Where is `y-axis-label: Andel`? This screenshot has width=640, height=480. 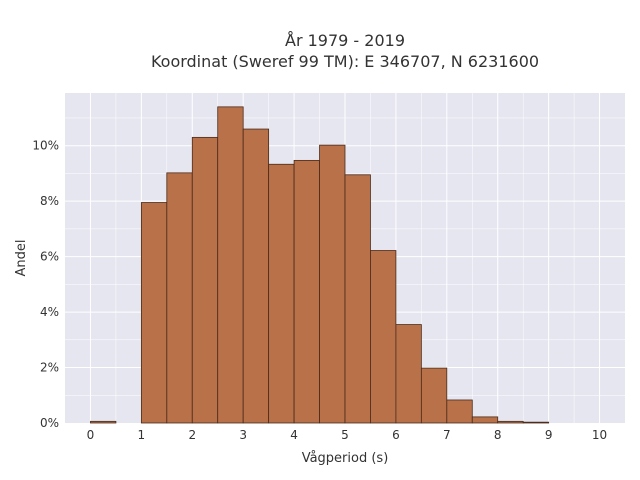
y-axis-label: Andel is located at coordinates (21, 258).